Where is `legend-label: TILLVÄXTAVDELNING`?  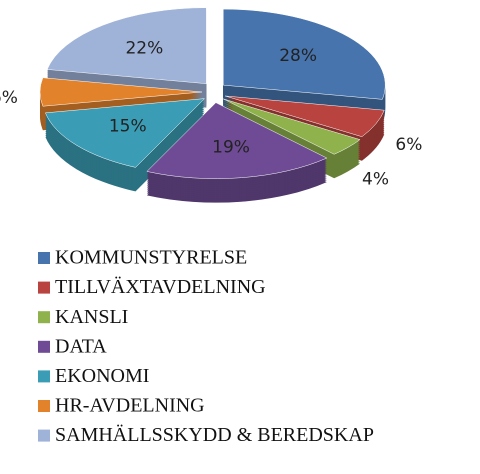 legend-label: TILLVÄXTAVDELNING is located at coordinates (160, 286).